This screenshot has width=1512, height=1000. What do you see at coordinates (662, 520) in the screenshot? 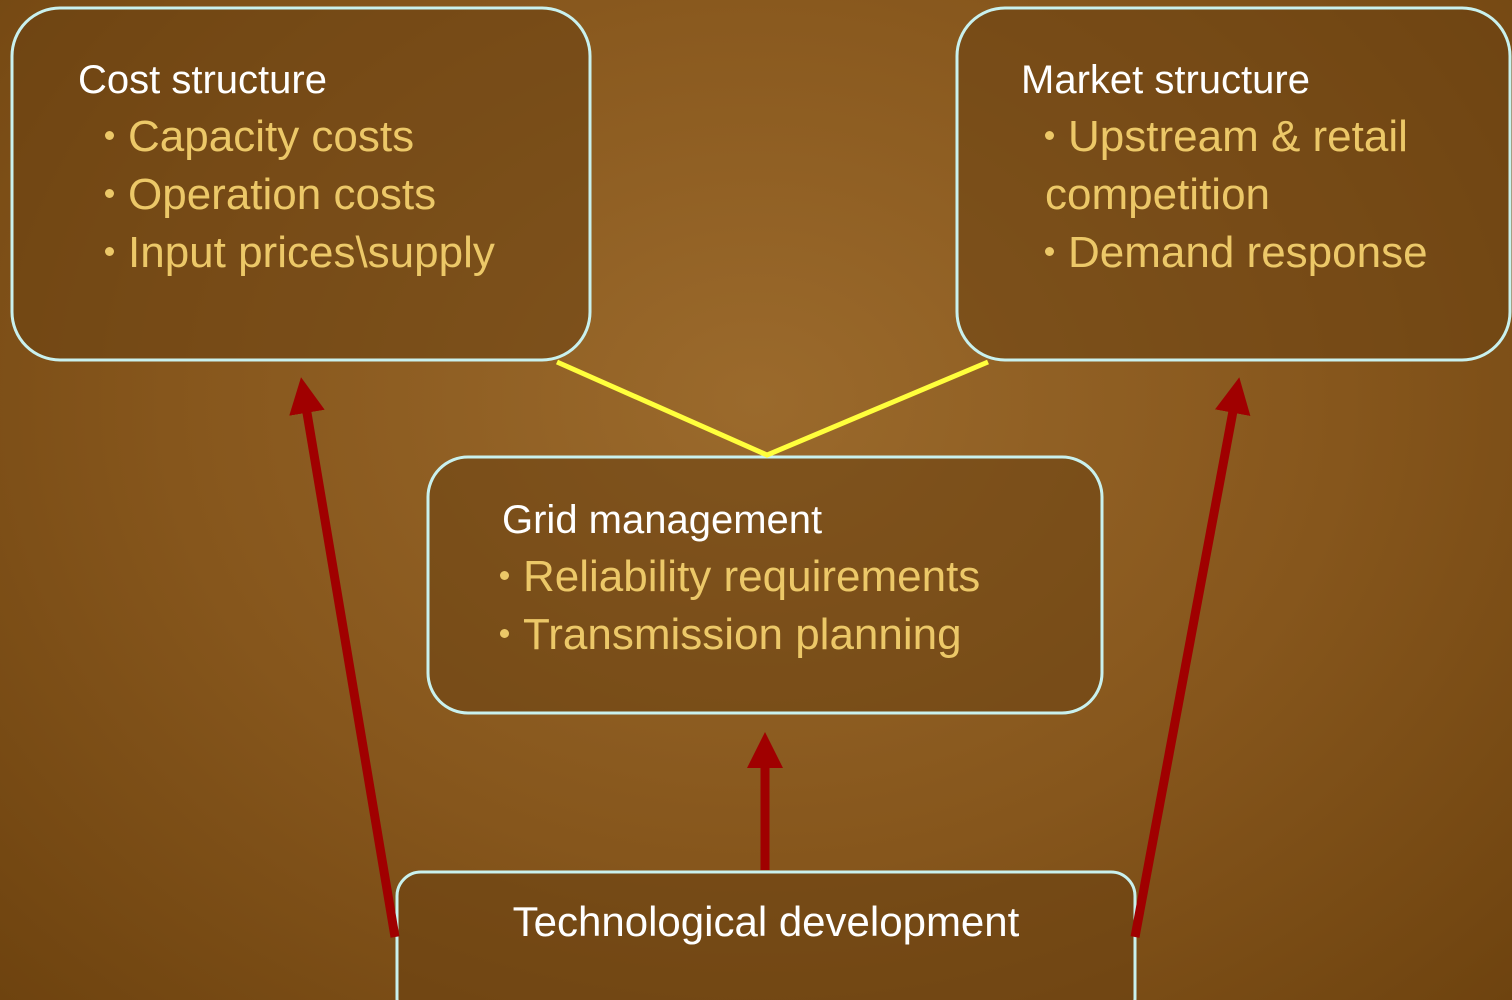
I see `node-title: Grid management` at bounding box center [662, 520].